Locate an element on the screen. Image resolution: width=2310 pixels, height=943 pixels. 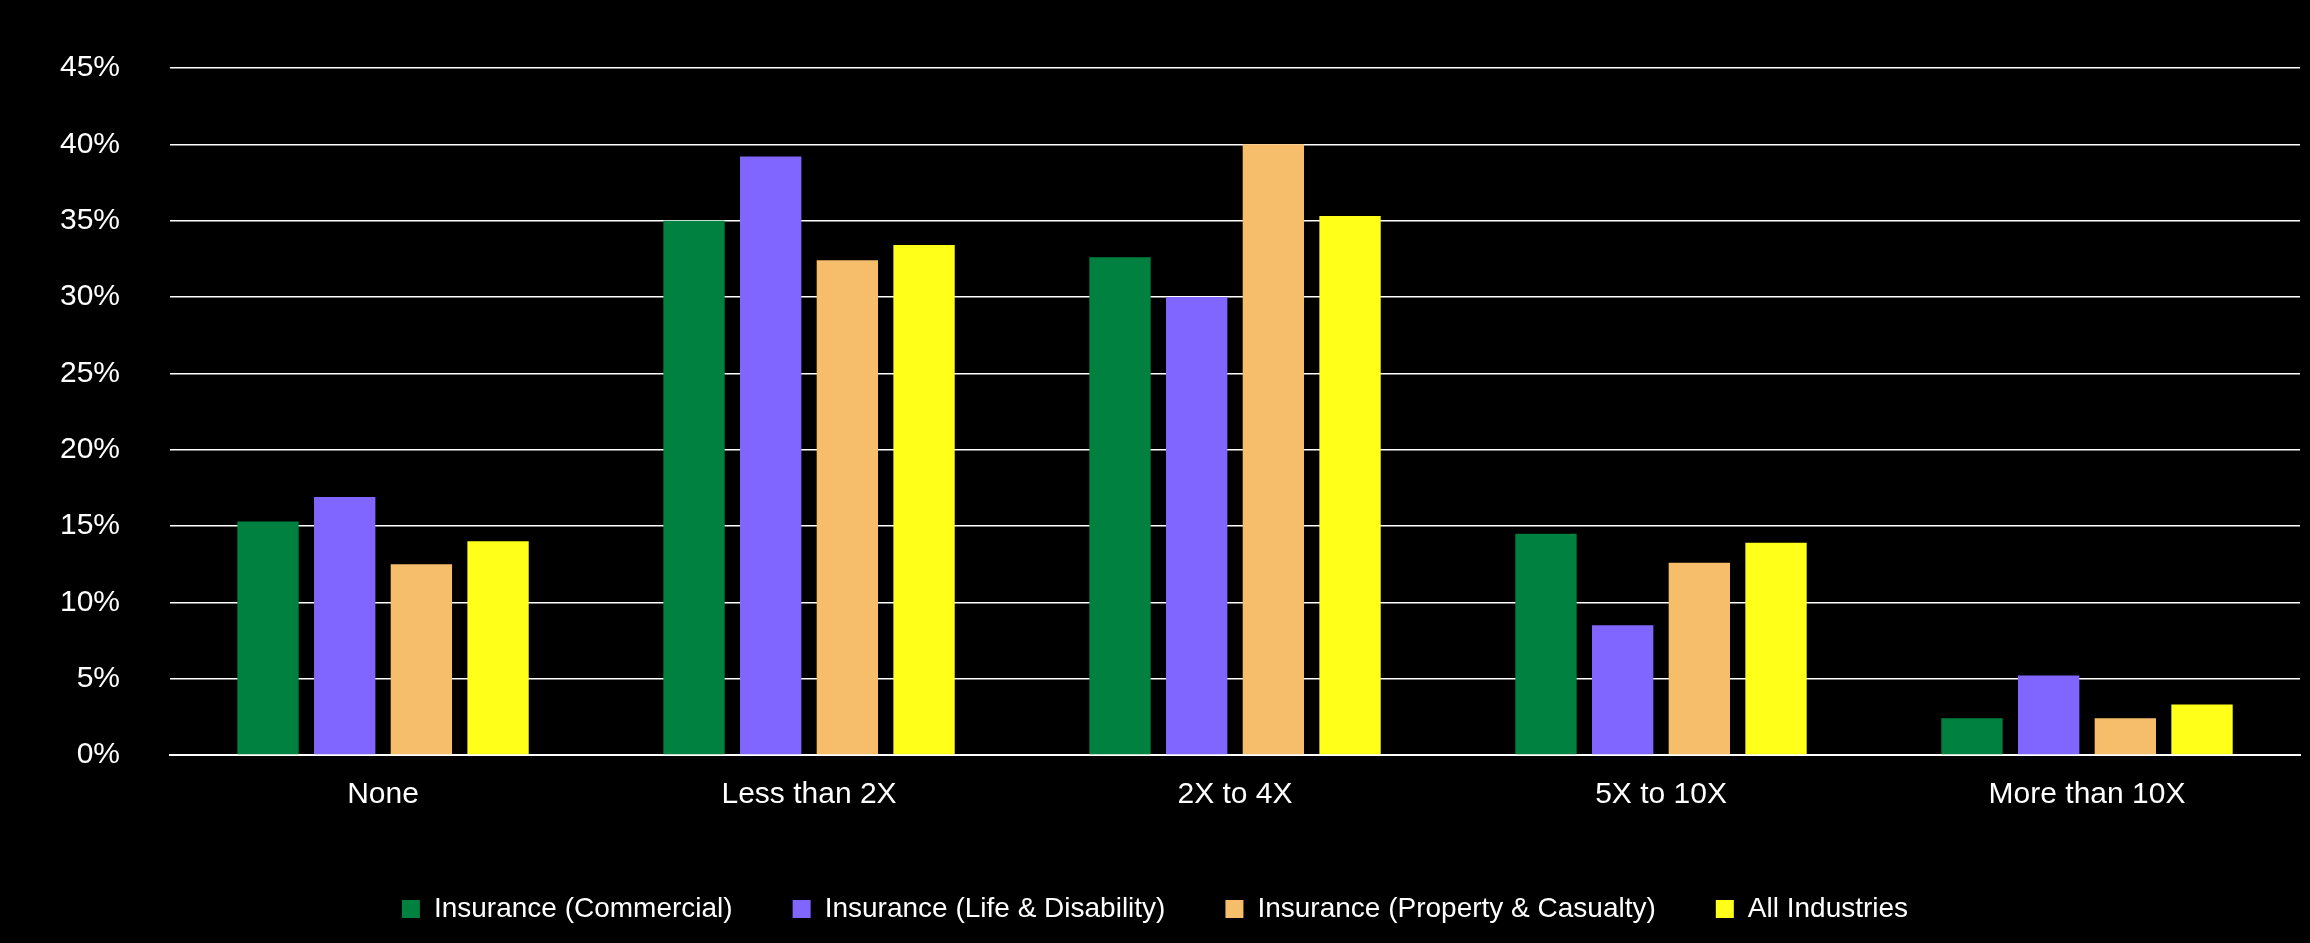
y-tick-label: 45% is located at coordinates (90, 66).